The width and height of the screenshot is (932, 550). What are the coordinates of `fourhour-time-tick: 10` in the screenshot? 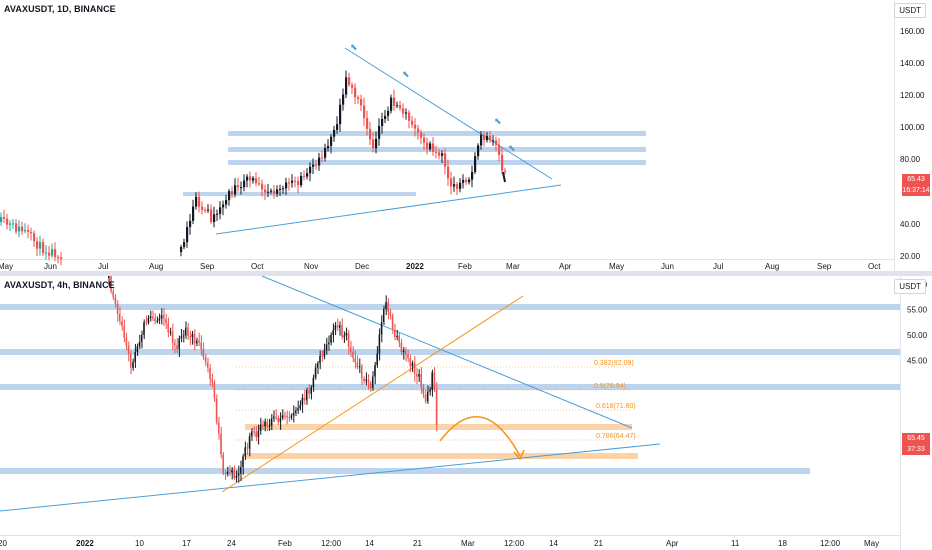 It's located at (139, 543).